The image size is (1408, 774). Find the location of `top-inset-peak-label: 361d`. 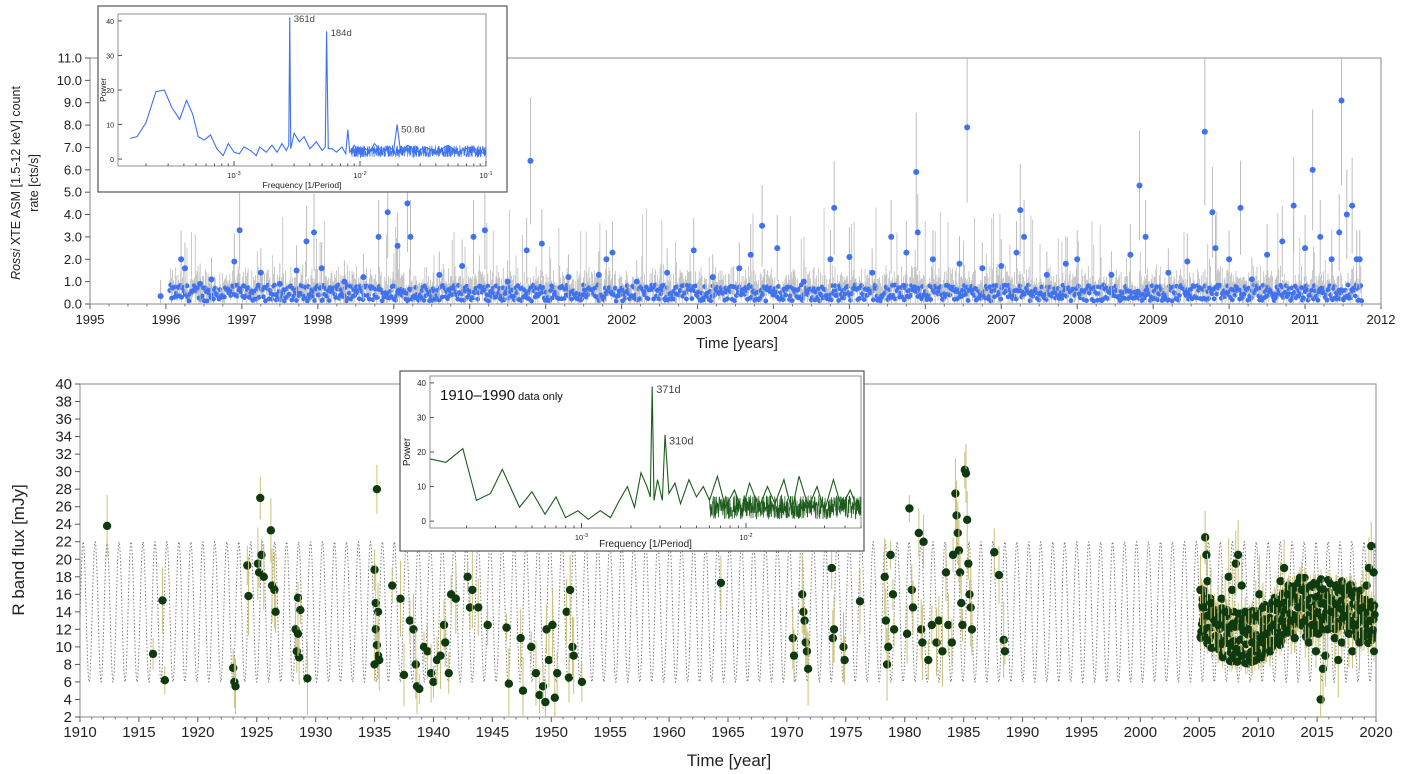

top-inset-peak-label: 361d is located at coordinates (304, 19).